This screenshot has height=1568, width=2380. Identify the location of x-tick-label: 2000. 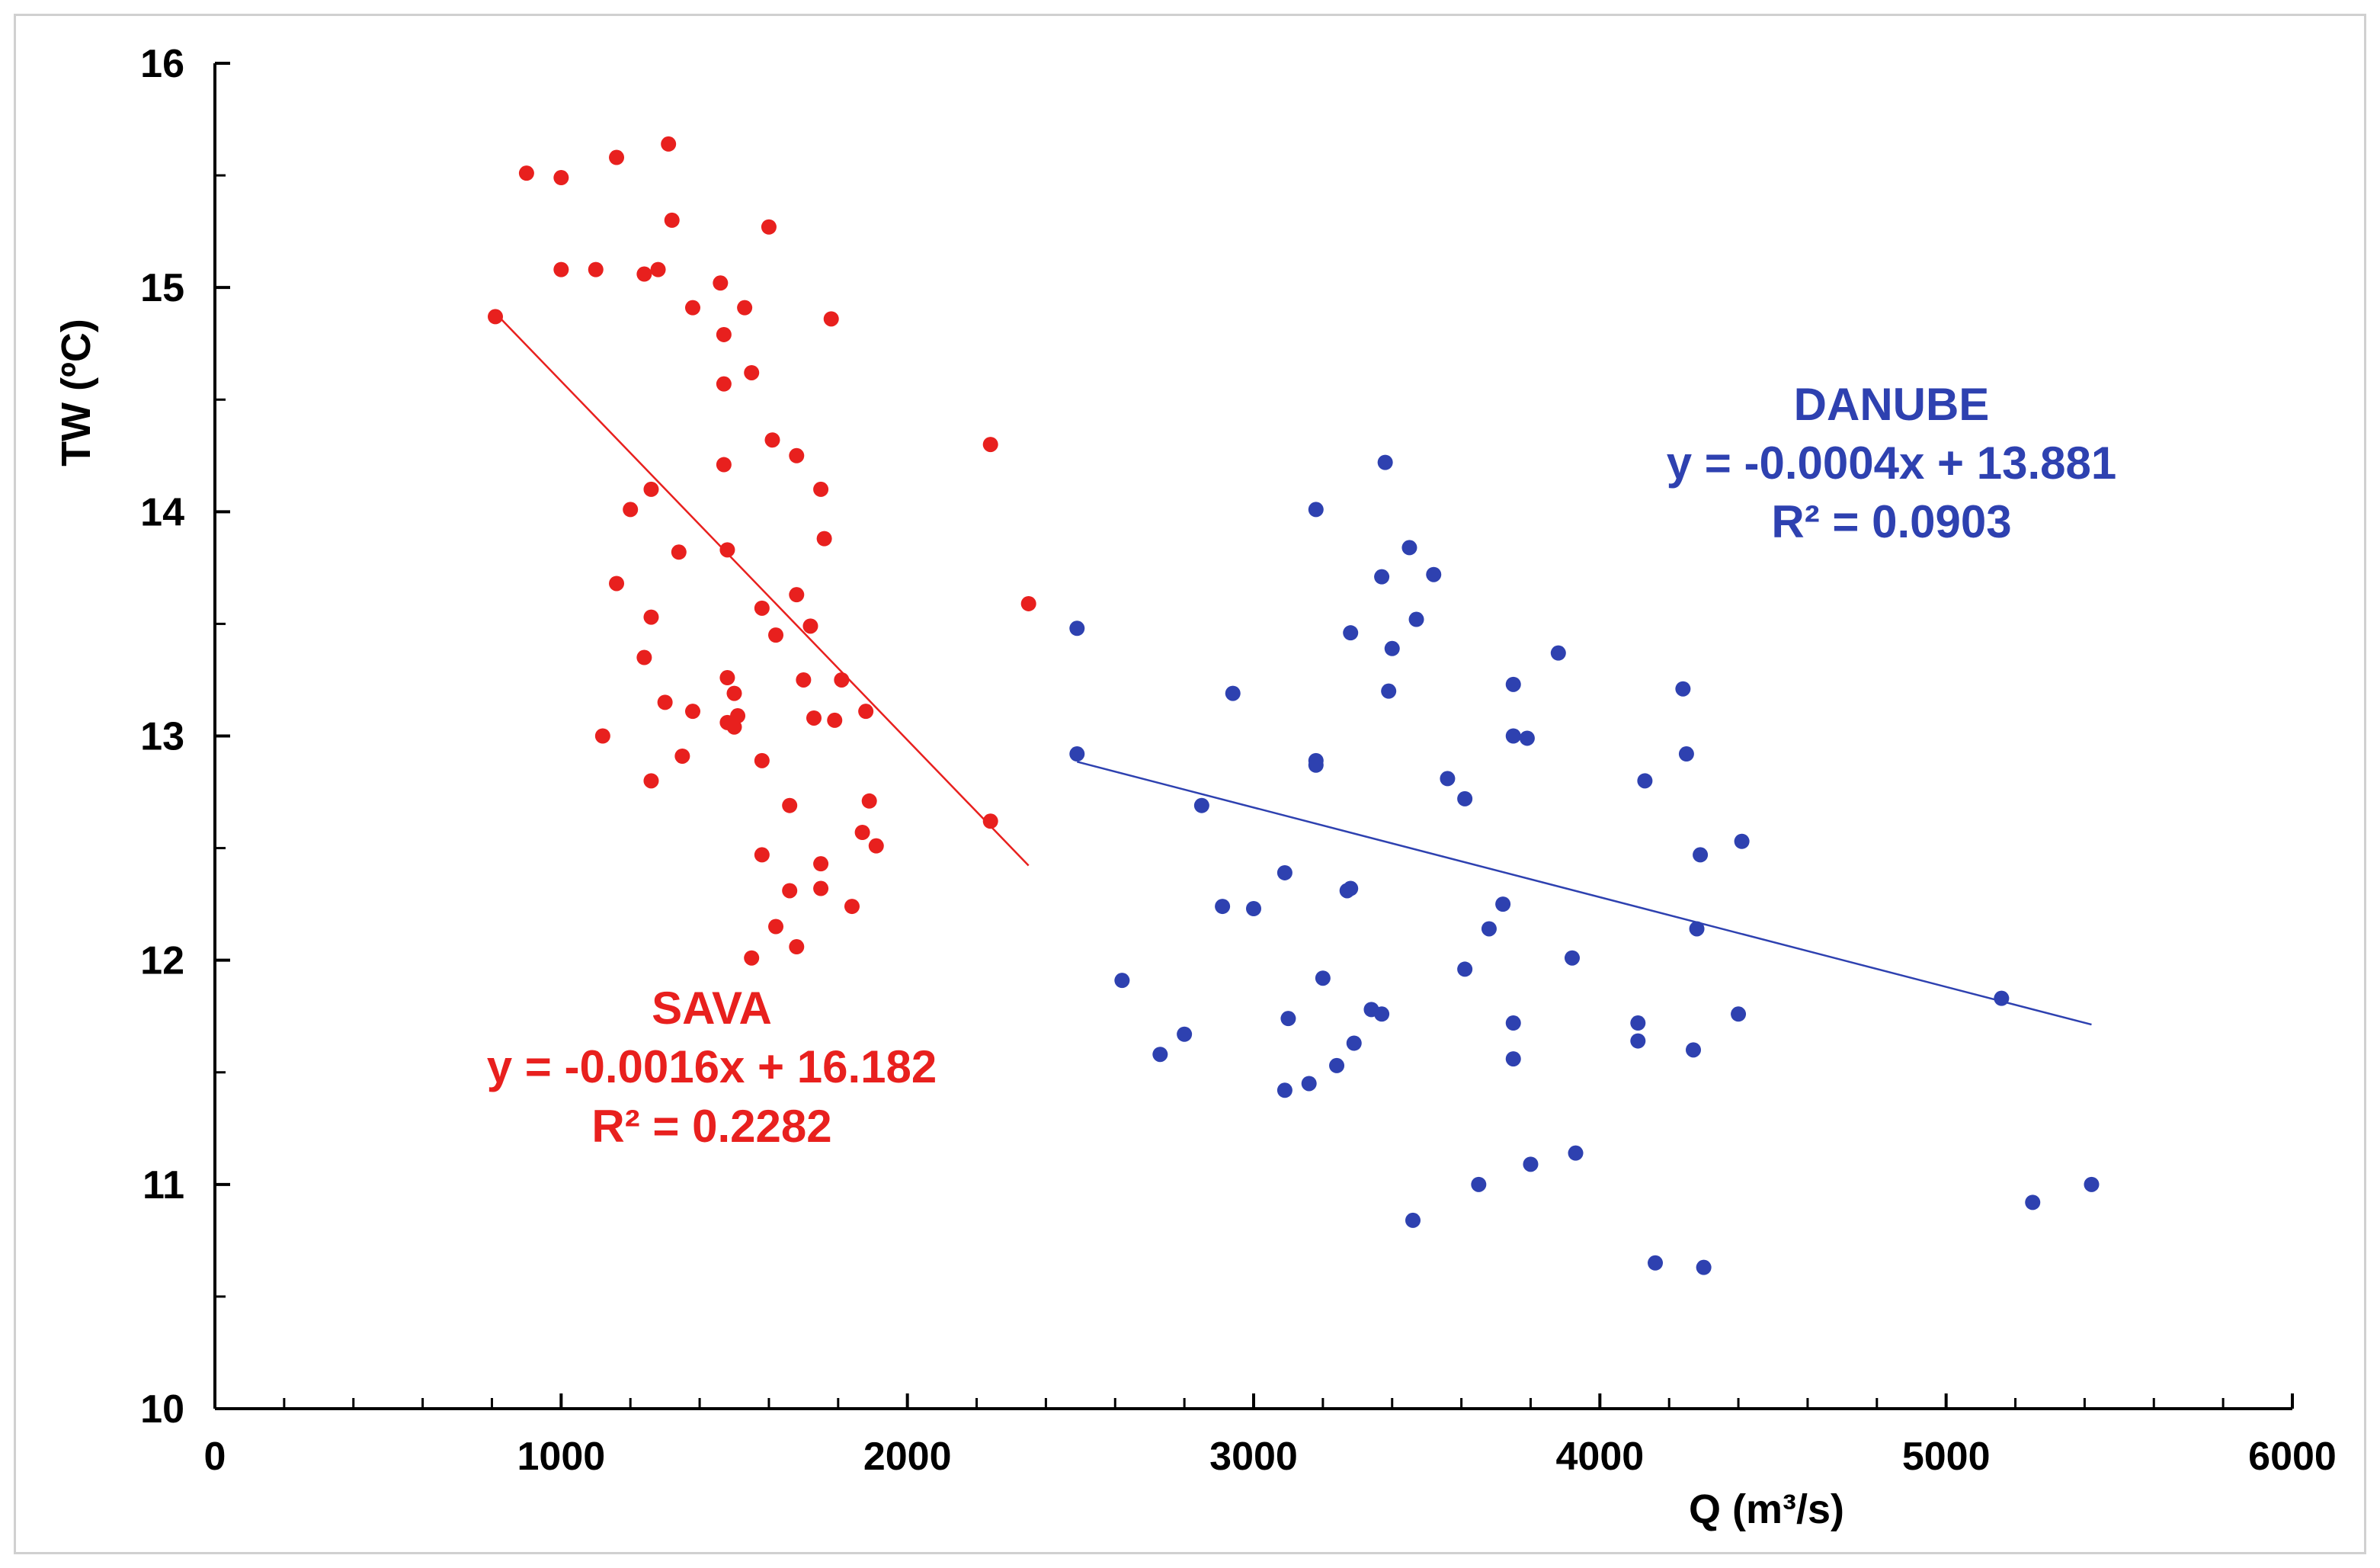
(907, 1457).